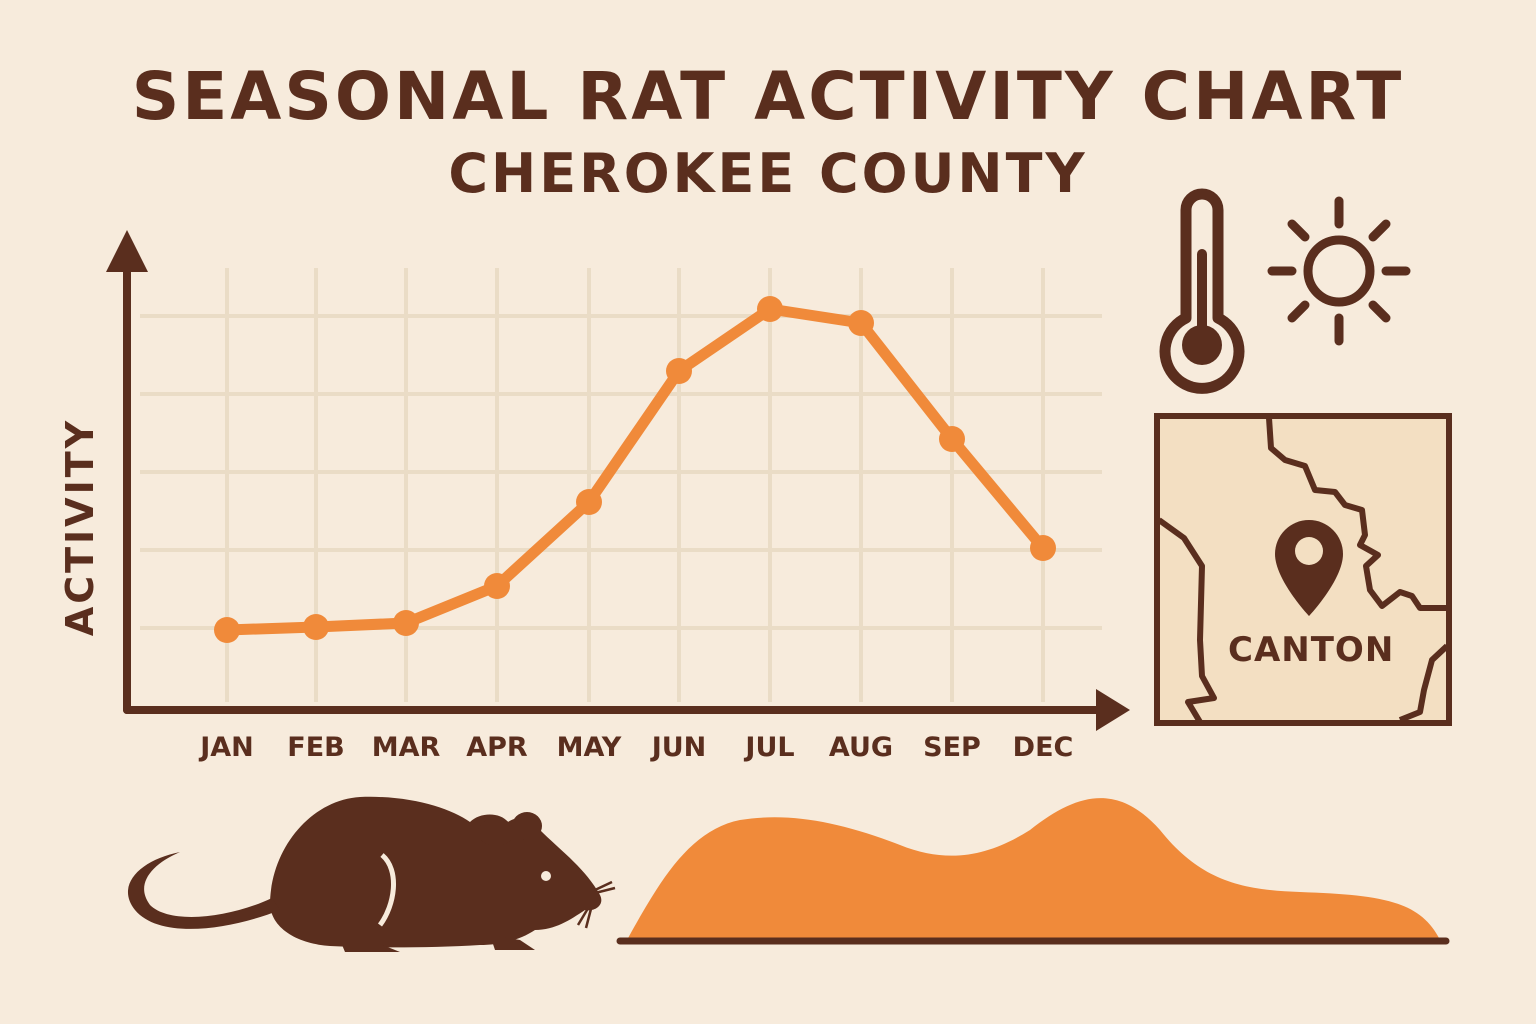  What do you see at coordinates (861, 323) in the screenshot?
I see `data-point-aug` at bounding box center [861, 323].